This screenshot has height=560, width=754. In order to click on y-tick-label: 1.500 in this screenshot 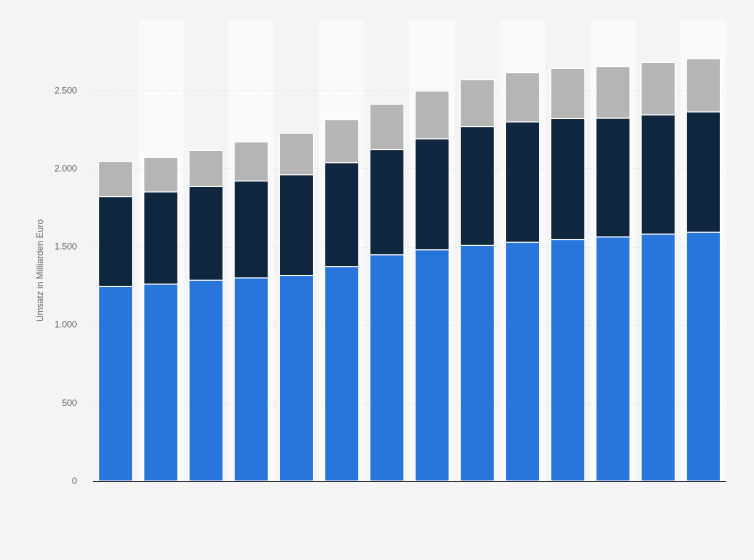, I will do `click(65, 247)`.